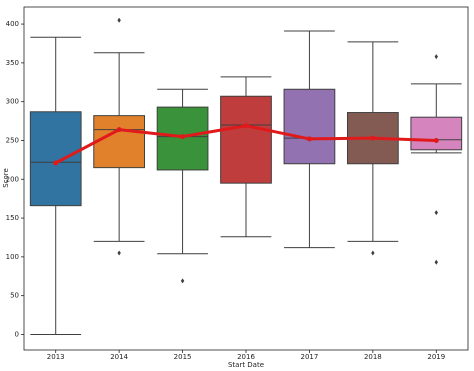 This screenshot has width=474, height=371. Describe the element at coordinates (246, 365) in the screenshot. I see `x-axis-label: Start Date` at that location.